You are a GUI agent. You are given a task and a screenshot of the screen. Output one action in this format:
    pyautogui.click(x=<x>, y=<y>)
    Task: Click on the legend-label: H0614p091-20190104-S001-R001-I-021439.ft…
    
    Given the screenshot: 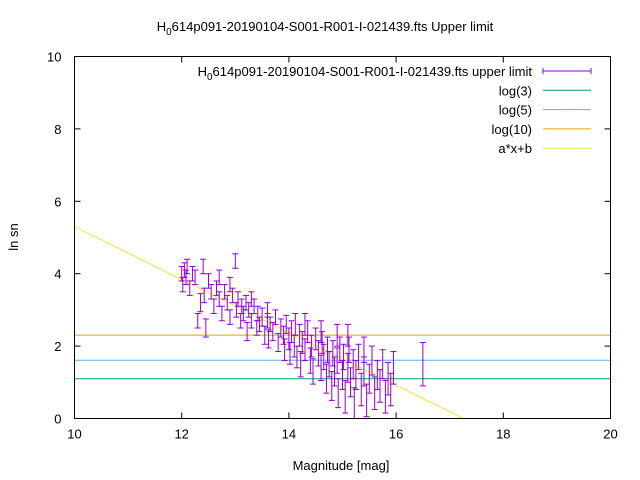 What is the action you would take?
    pyautogui.click(x=365, y=73)
    